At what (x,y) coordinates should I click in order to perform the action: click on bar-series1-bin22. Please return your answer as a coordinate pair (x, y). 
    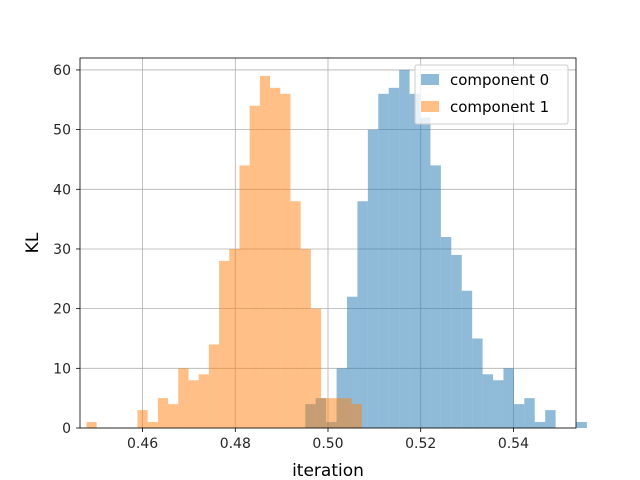
    Looking at the image, I should click on (316, 368).